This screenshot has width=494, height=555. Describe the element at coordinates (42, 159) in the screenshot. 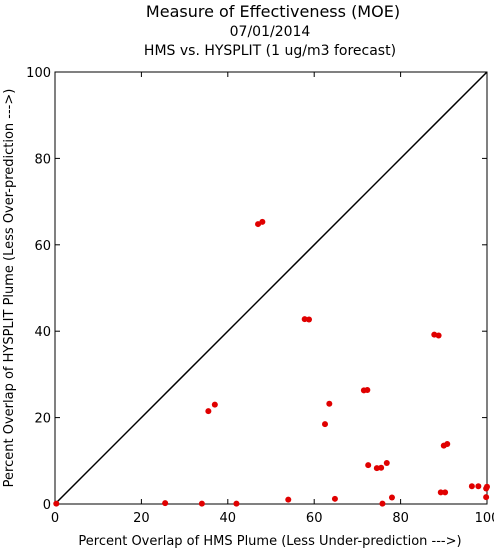

I see `y-tick-label: 80` at that location.